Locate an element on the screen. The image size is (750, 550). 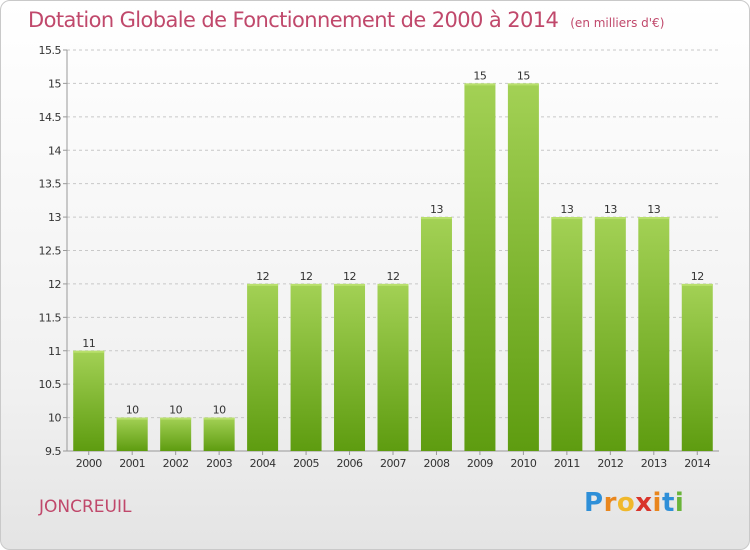
y-tick-label: 14.5 is located at coordinates (50, 117).